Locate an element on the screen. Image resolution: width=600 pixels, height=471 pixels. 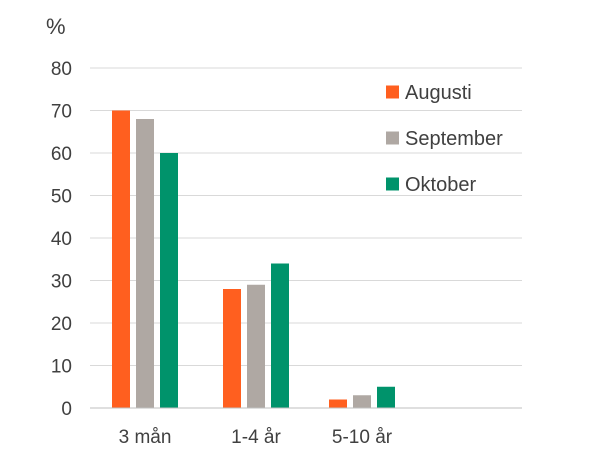
y-tick-label: 70 is located at coordinates (61, 112).